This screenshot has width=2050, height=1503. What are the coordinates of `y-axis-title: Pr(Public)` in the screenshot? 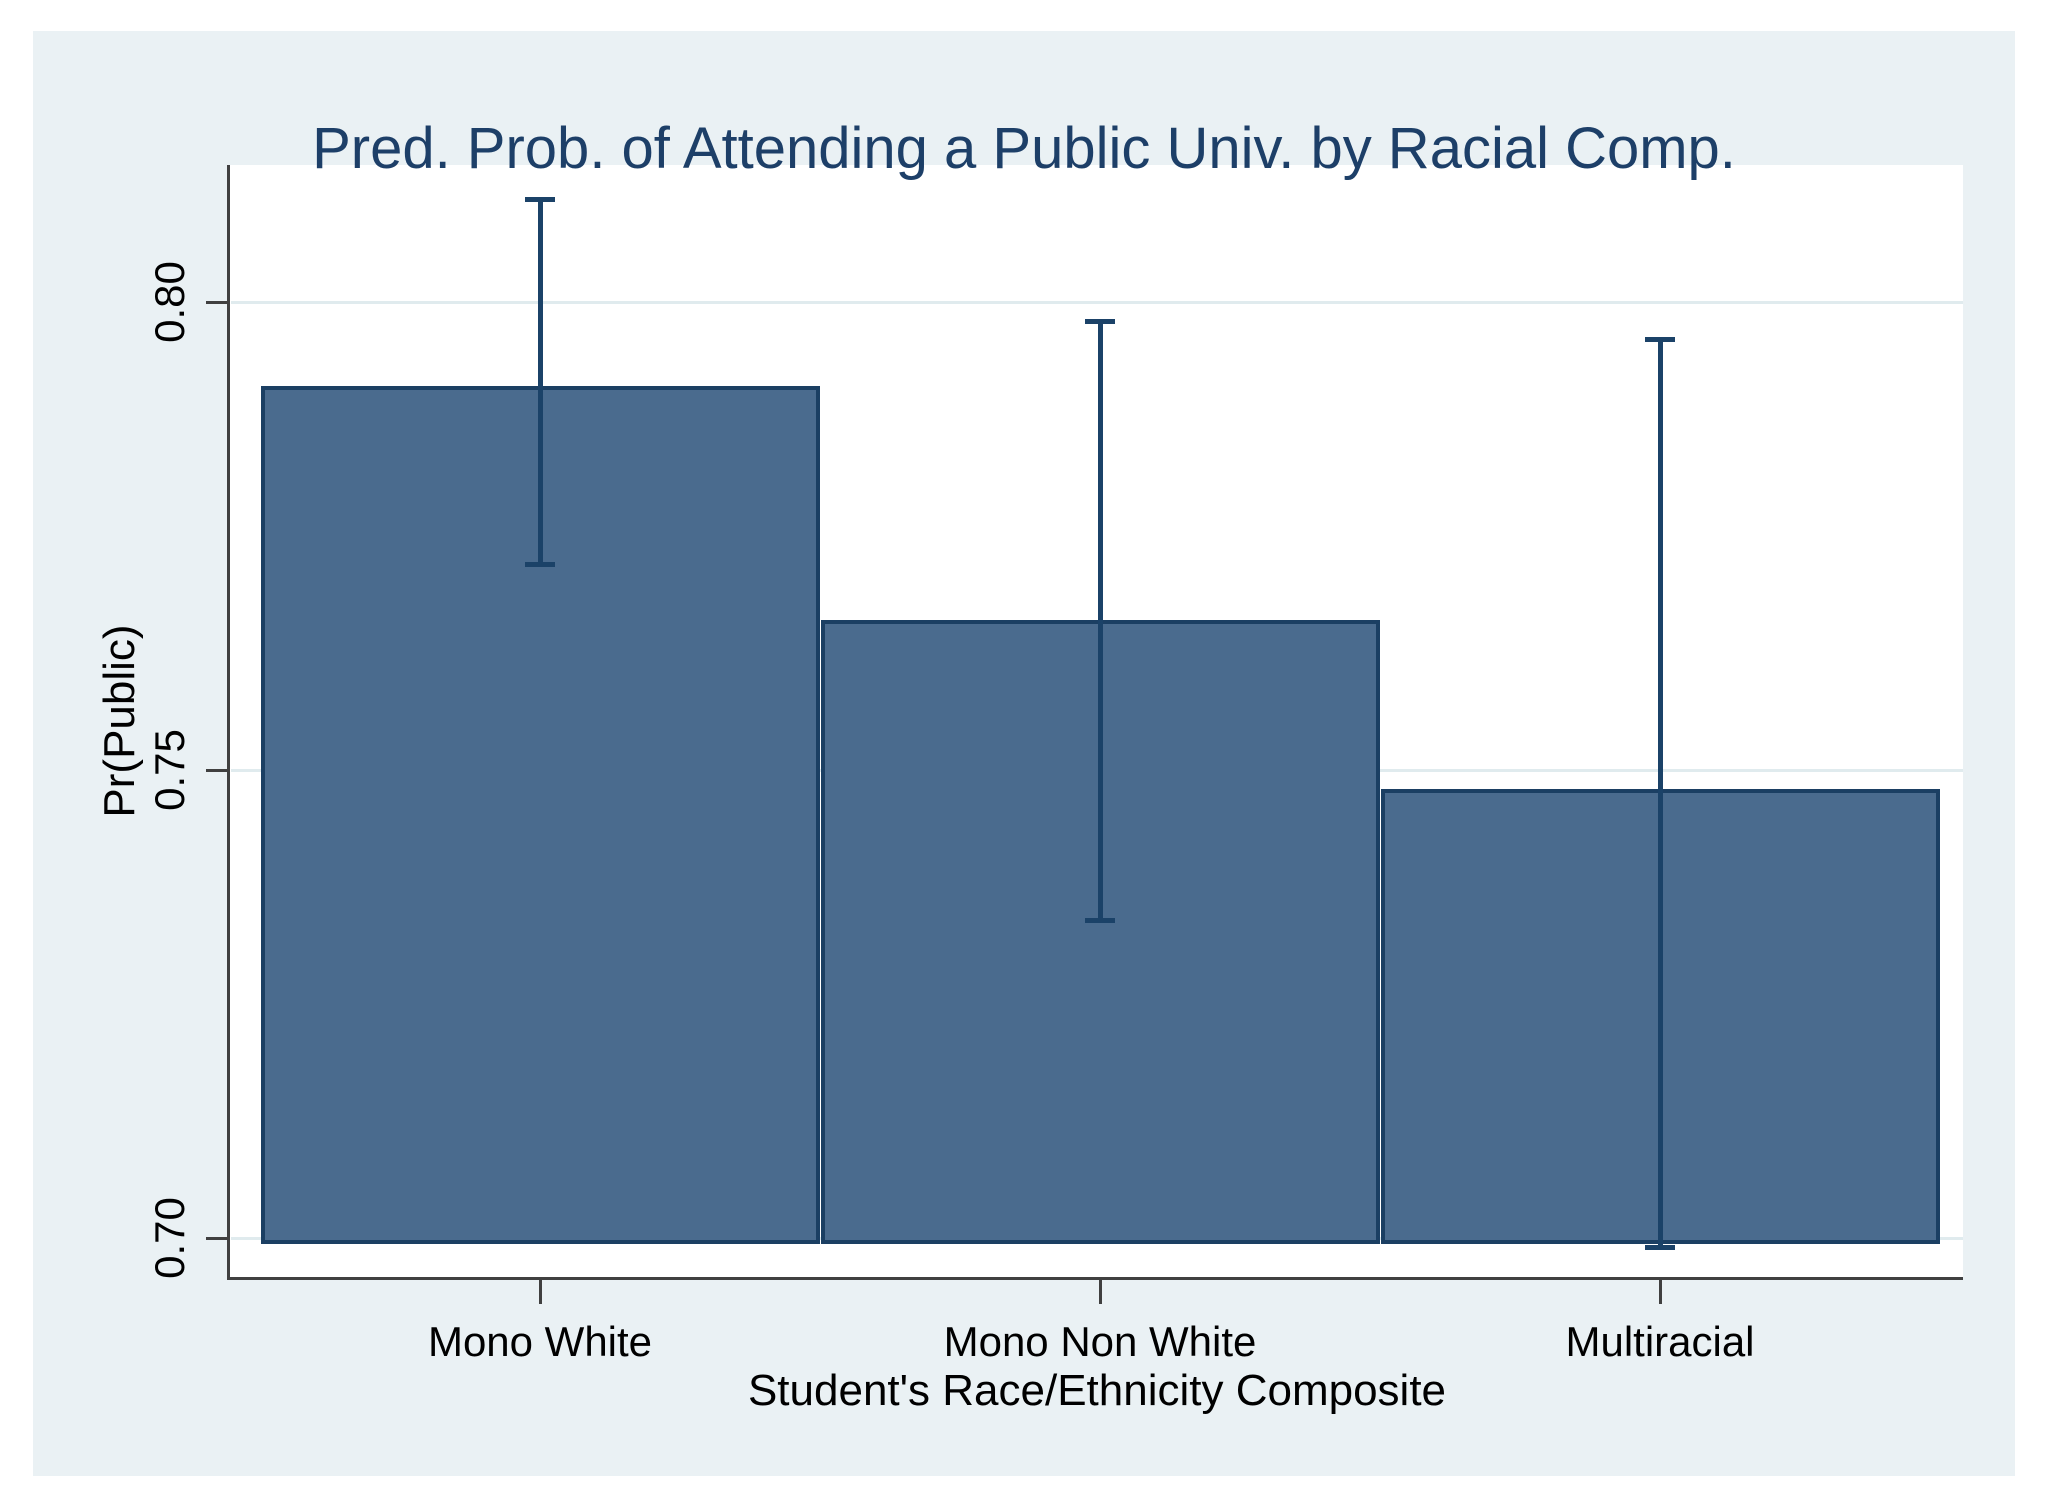 It's located at (119, 721).